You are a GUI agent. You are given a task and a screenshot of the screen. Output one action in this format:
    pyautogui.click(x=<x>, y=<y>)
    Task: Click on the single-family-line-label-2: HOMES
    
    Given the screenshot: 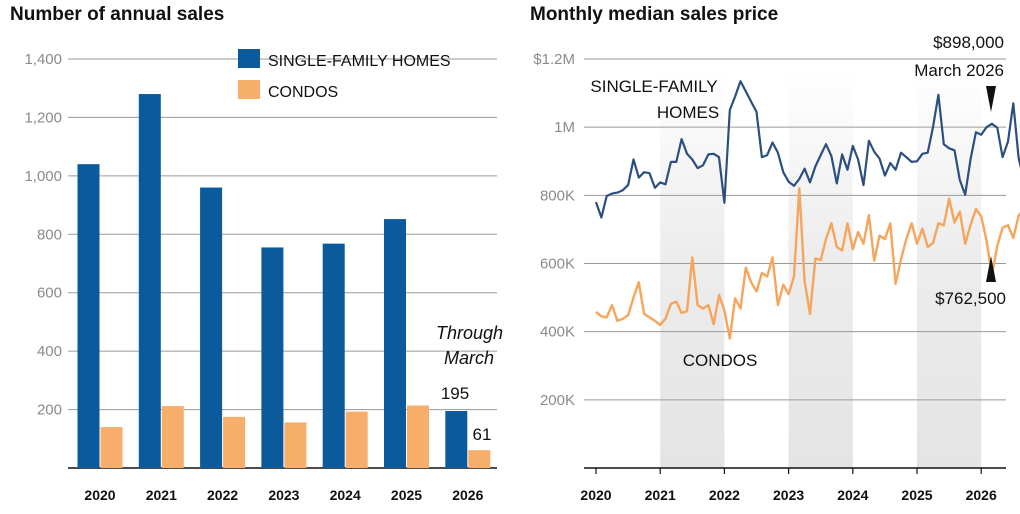 What is the action you would take?
    pyautogui.click(x=688, y=112)
    